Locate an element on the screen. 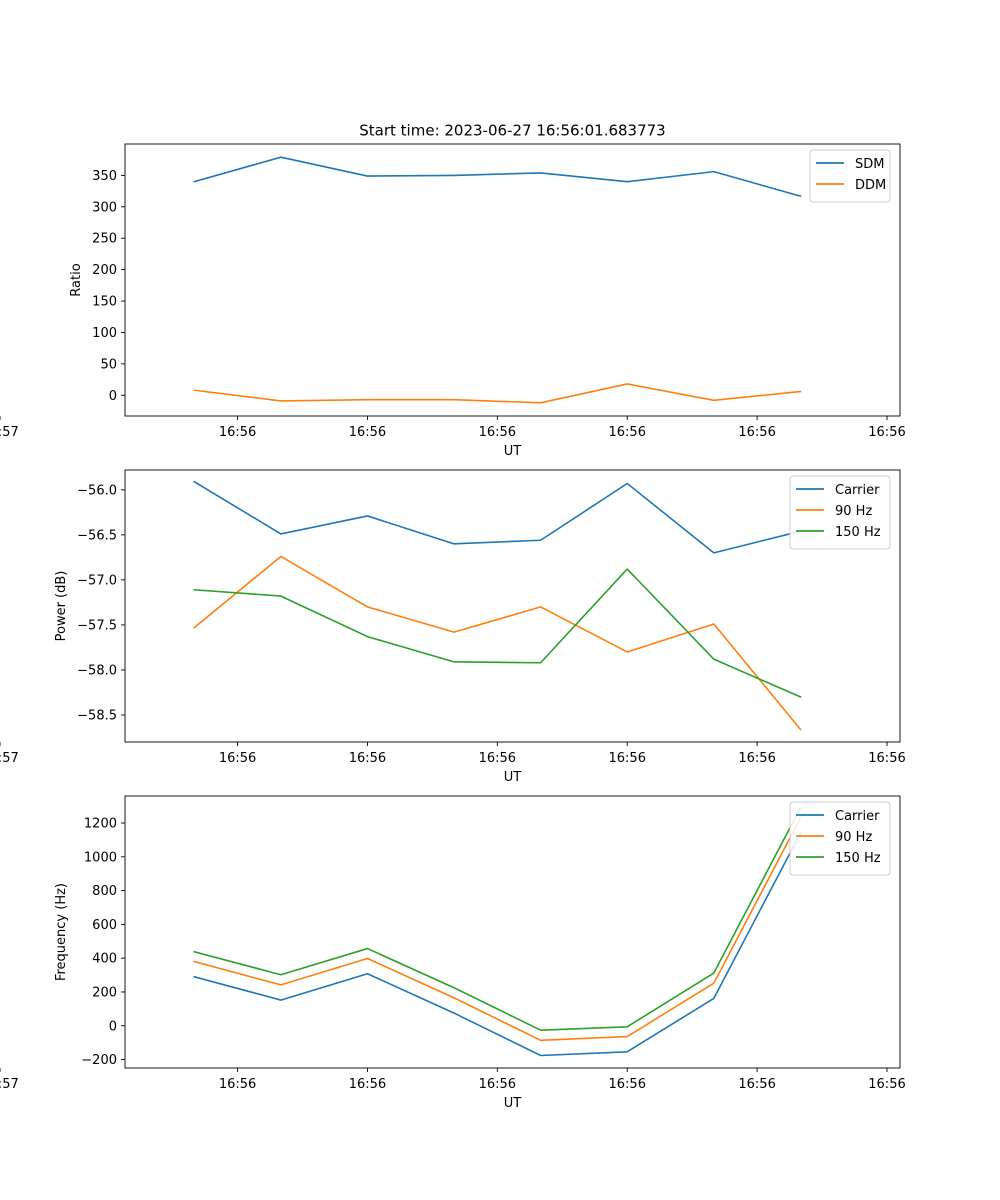 Image resolution: width=1000 pixels, height=1200 pixels. y-tick-label: 150 is located at coordinates (104, 302).